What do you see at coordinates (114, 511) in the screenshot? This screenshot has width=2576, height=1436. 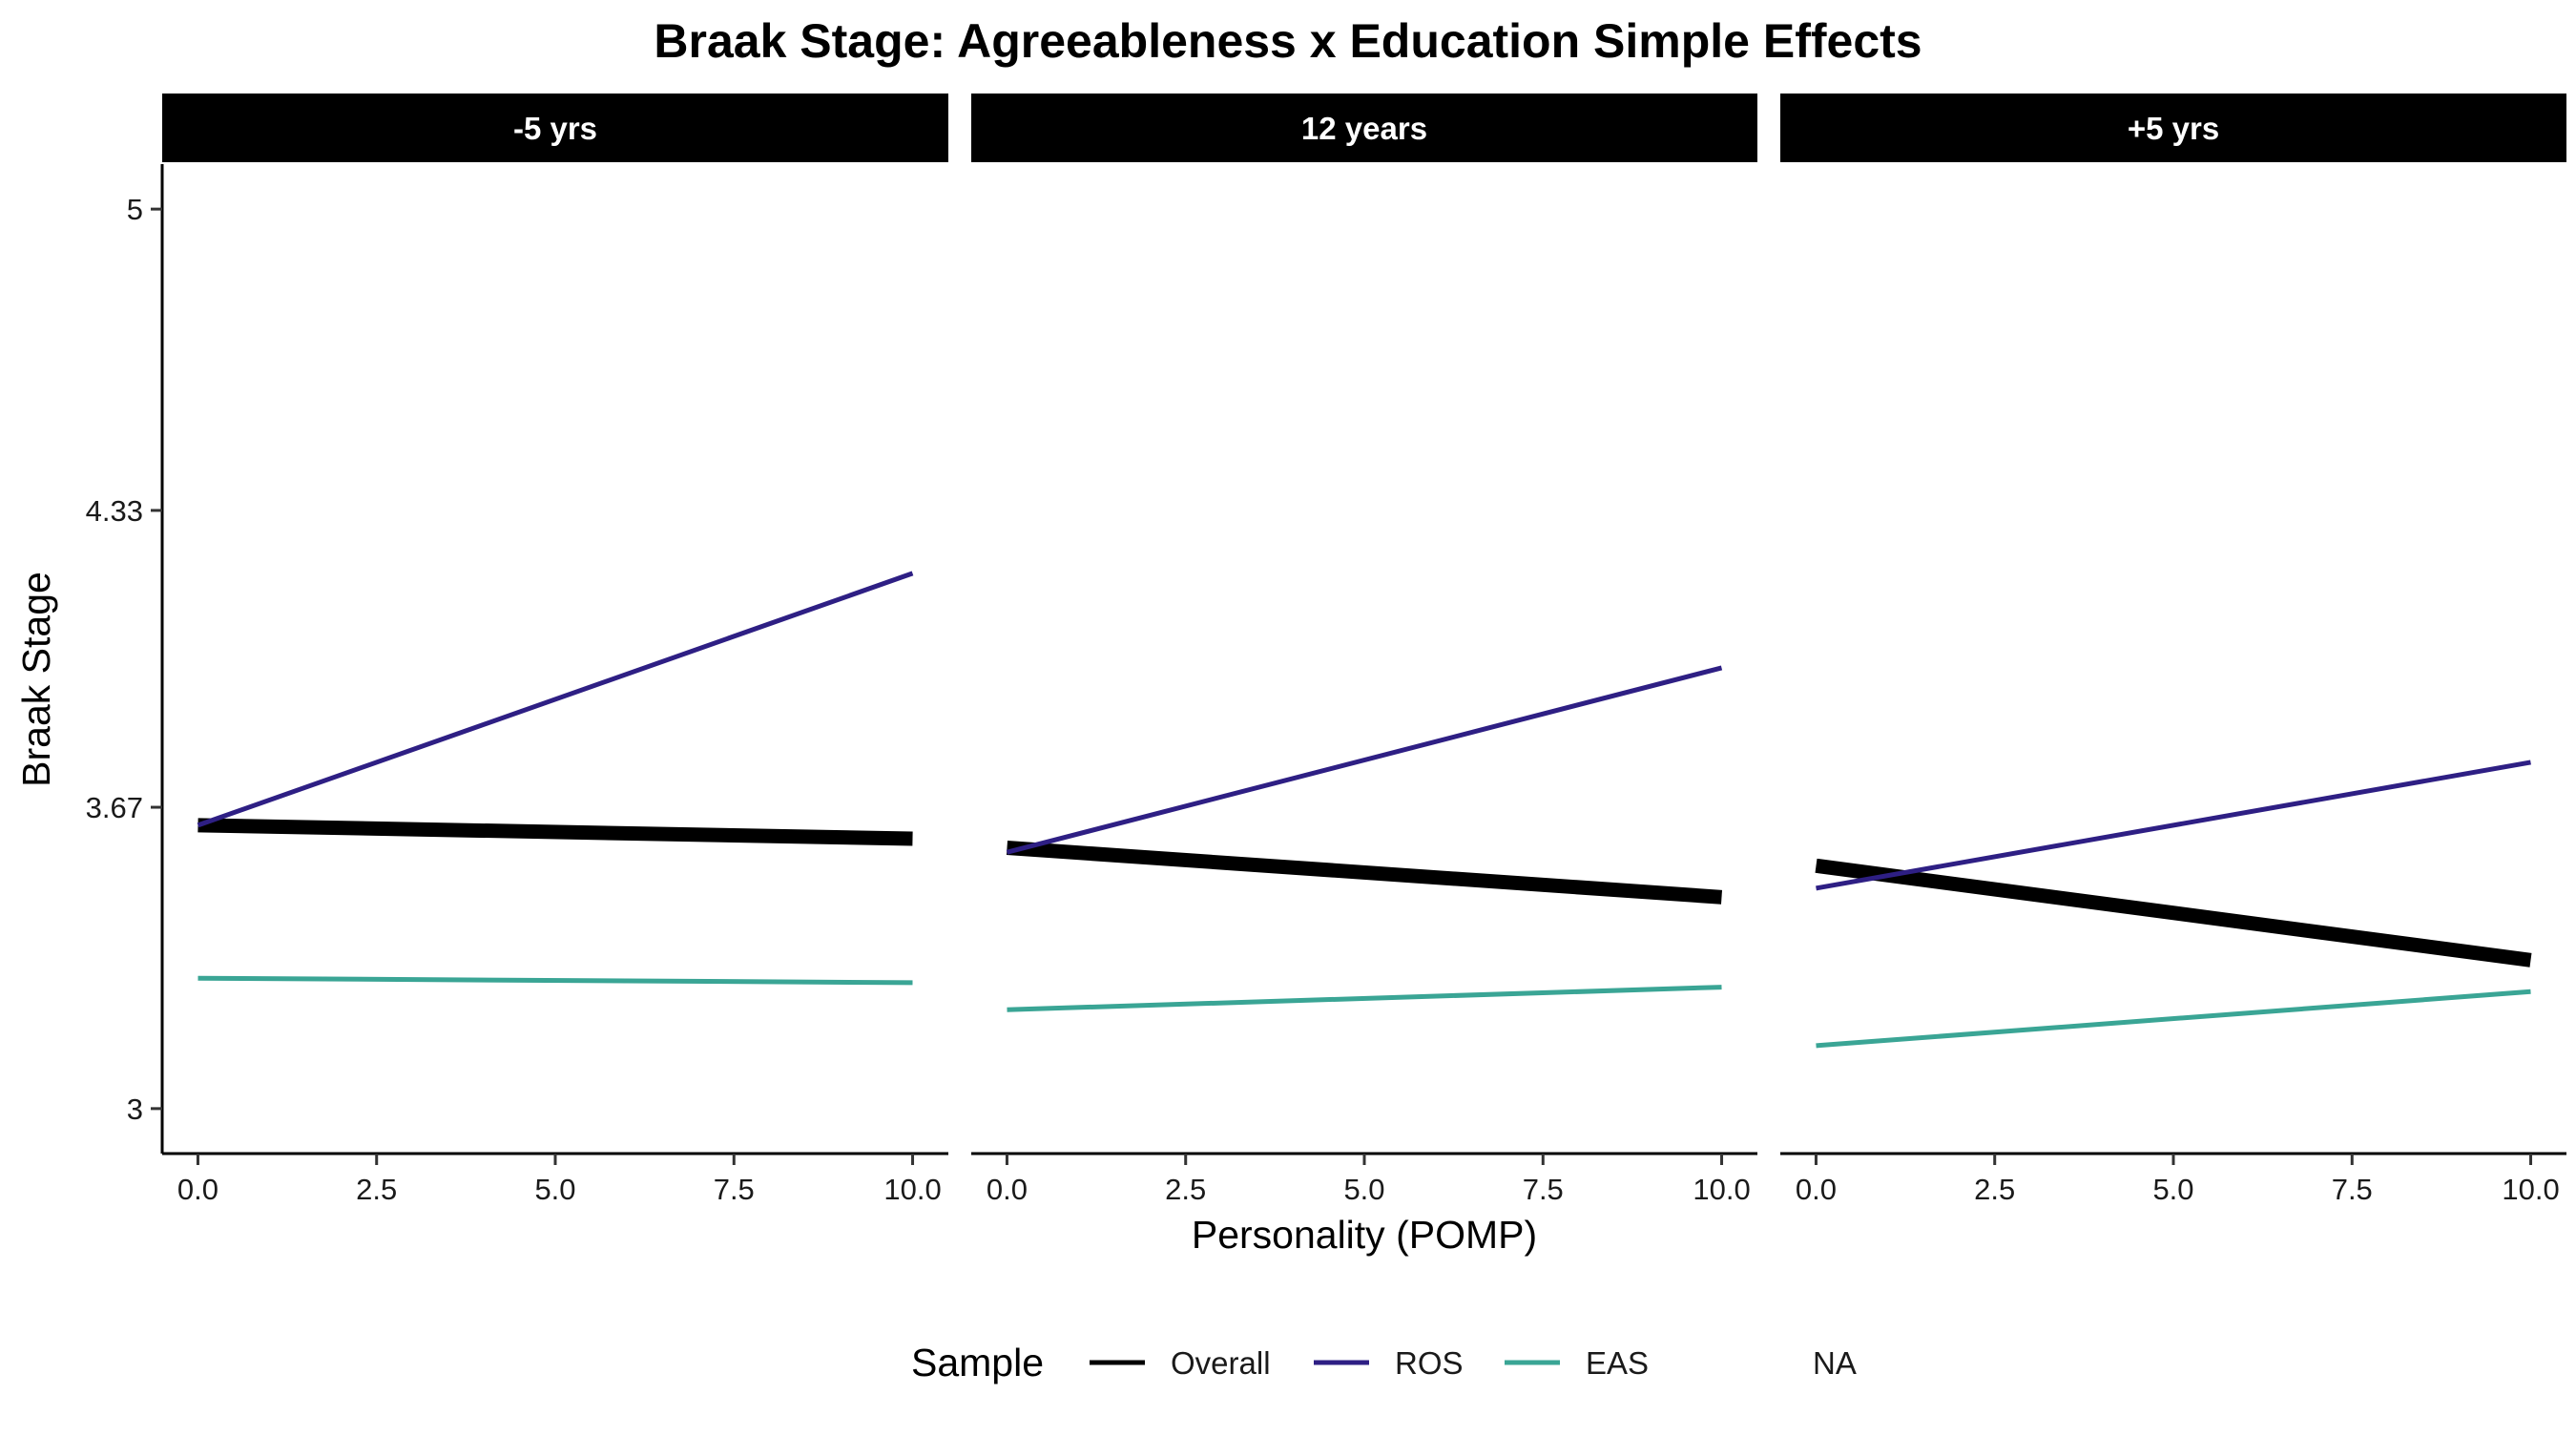 I see `y-tick-label: 4.33` at bounding box center [114, 511].